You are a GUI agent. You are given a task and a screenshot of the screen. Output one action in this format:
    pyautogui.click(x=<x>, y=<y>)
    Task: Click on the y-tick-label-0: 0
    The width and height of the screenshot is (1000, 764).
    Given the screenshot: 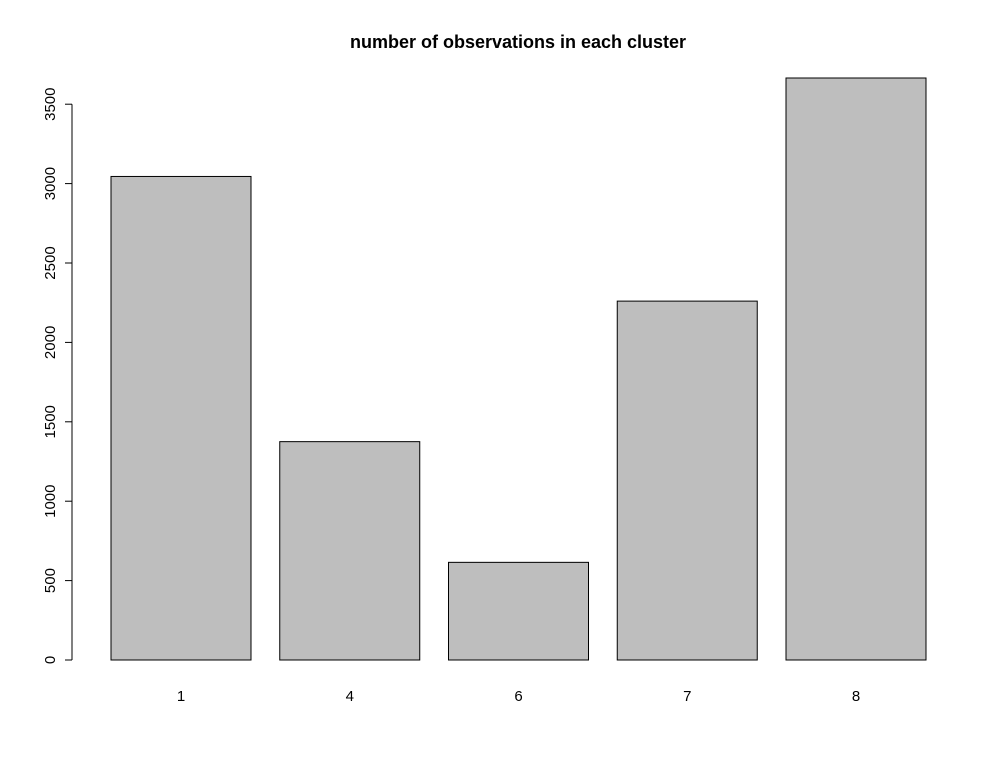 What is the action you would take?
    pyautogui.click(x=50, y=660)
    